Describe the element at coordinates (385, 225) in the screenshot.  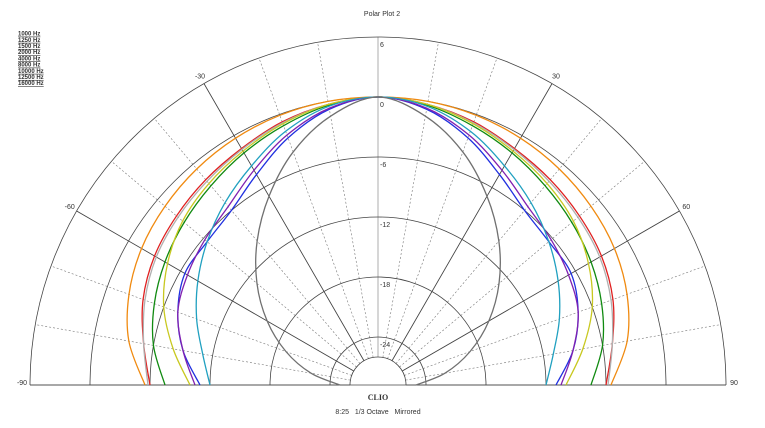
I see `r-tick-label: -12` at that location.